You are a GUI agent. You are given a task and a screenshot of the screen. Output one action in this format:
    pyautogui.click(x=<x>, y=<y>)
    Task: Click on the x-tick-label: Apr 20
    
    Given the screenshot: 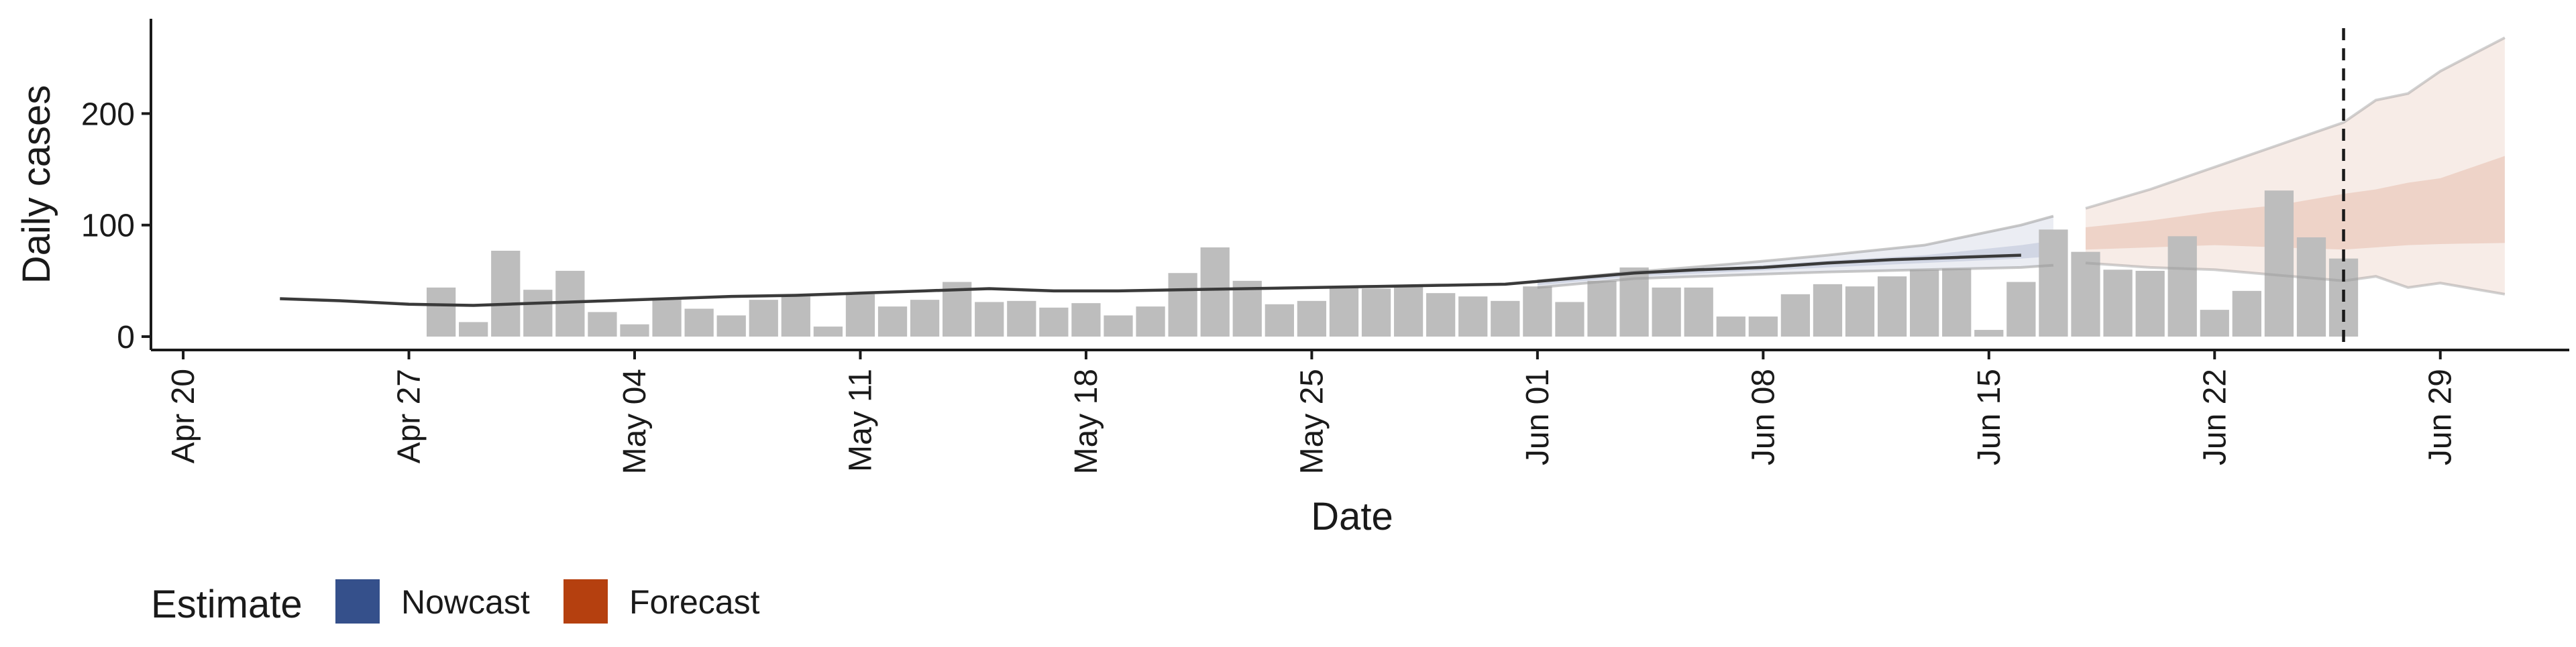 What is the action you would take?
    pyautogui.click(x=183, y=416)
    